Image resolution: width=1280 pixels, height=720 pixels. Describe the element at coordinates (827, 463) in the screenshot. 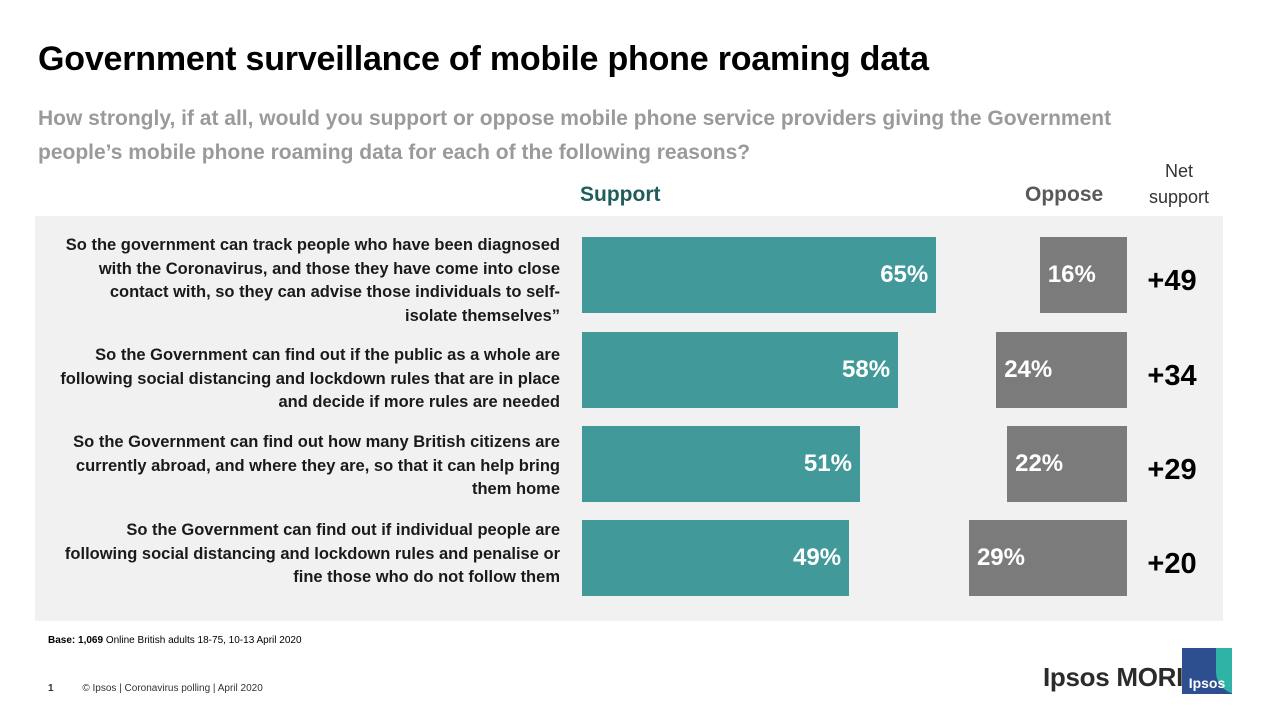

I see `support-value-label: 51%` at that location.